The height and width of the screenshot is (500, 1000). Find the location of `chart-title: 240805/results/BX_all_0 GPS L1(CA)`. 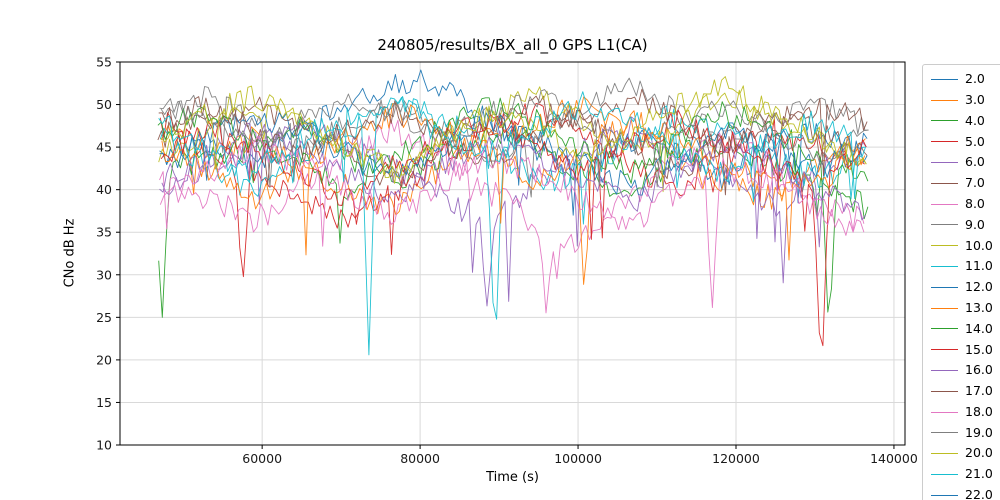

chart-title: 240805/results/BX_all_0 GPS L1(CA) is located at coordinates (512, 45).